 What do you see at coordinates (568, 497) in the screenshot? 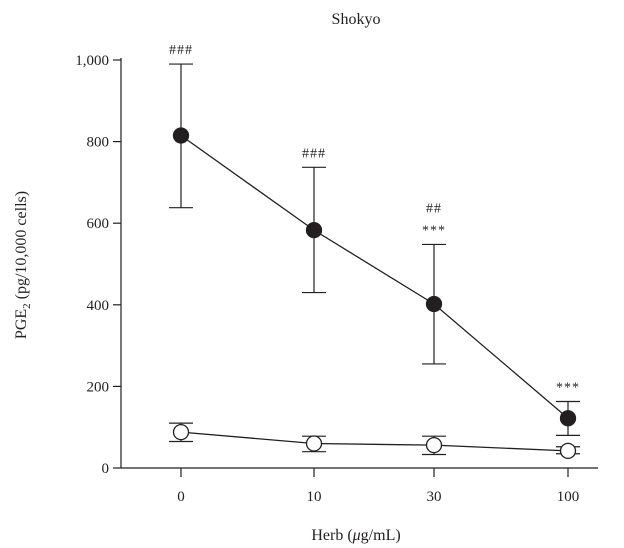
I see `x-tick-label: 100` at bounding box center [568, 497].